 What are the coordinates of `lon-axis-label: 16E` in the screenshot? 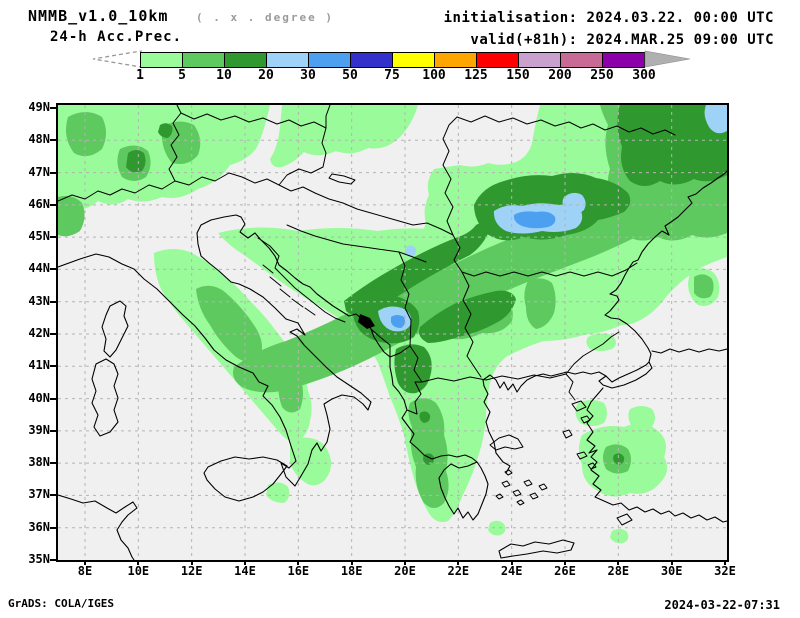 It's located at (298, 571).